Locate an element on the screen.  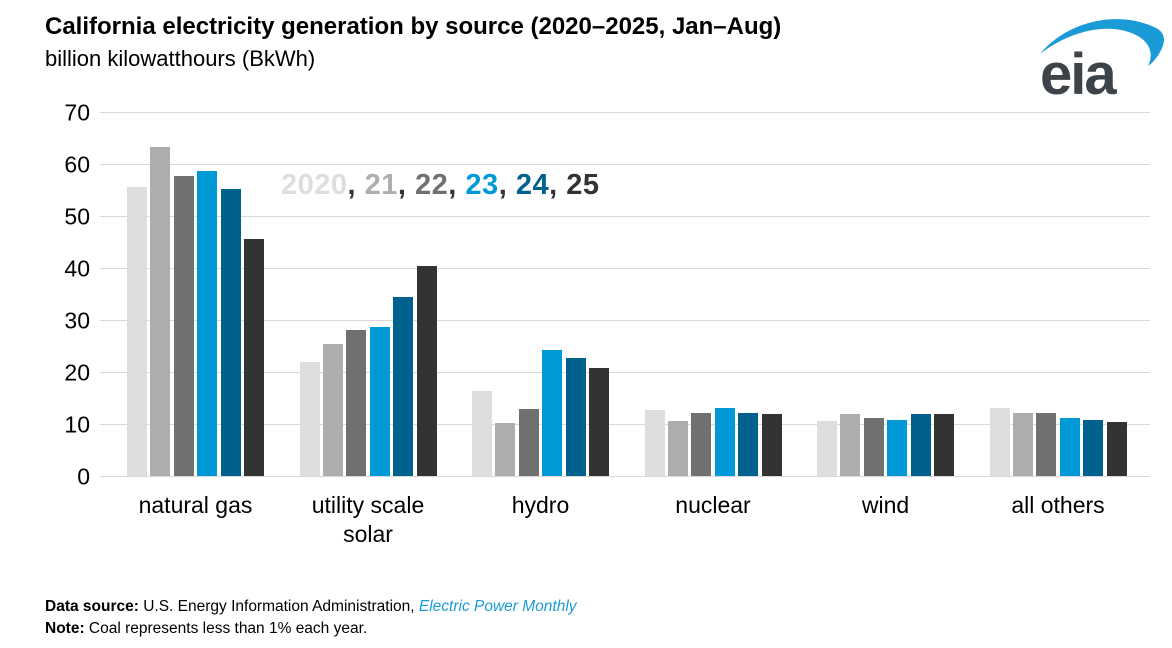
bar-hydro-2020 is located at coordinates (482, 433).